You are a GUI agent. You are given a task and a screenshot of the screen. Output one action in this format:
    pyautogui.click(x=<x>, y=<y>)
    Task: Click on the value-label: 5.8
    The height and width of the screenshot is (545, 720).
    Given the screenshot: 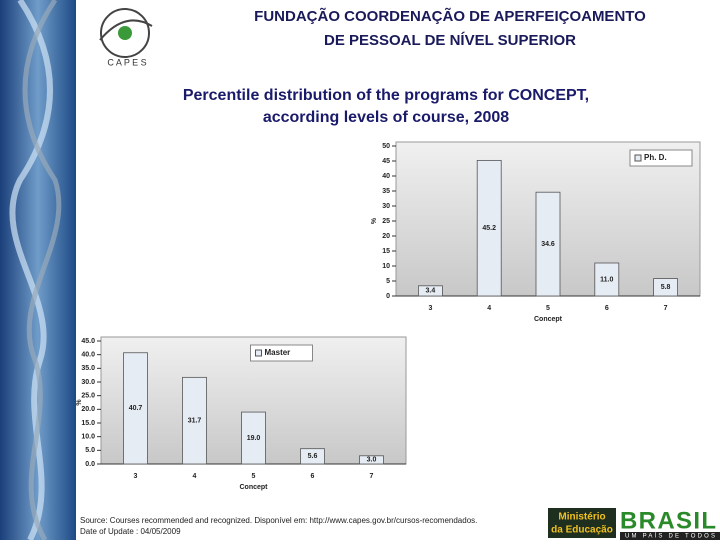 What is the action you would take?
    pyautogui.click(x=666, y=287)
    